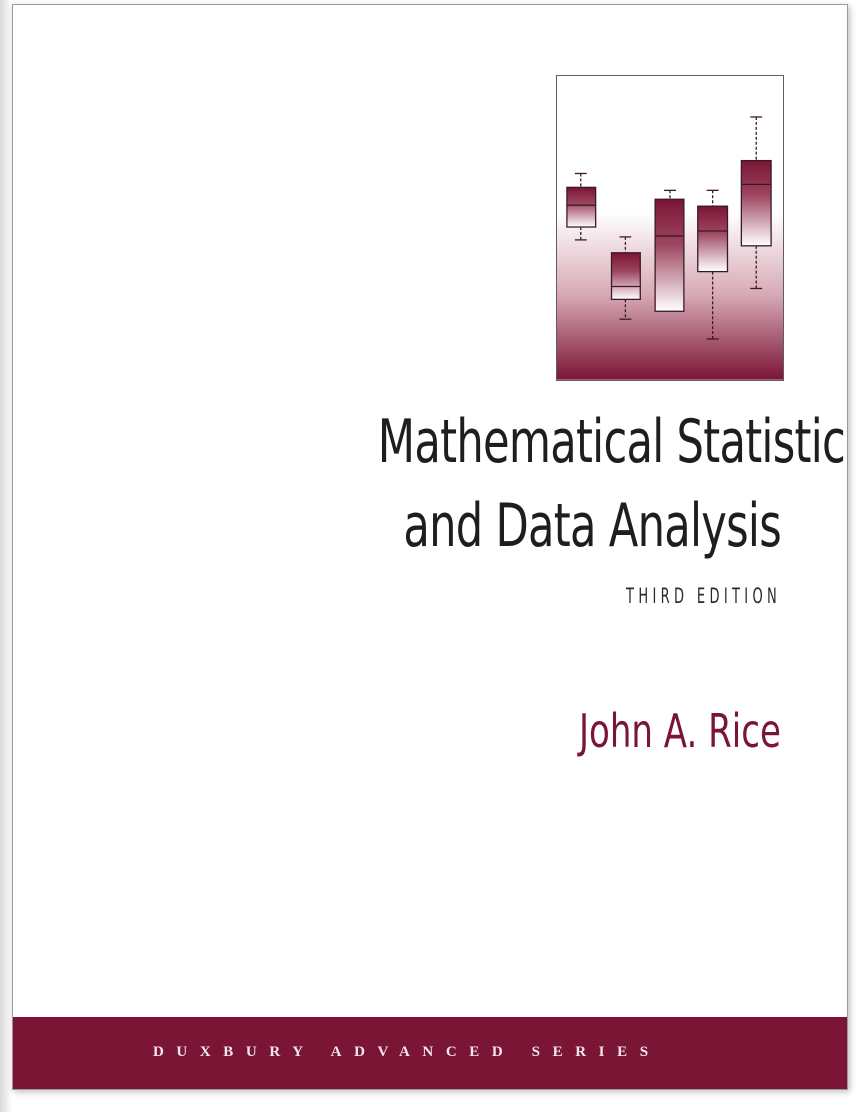  I want to click on author-name: John A. Rice, so click(680, 731).